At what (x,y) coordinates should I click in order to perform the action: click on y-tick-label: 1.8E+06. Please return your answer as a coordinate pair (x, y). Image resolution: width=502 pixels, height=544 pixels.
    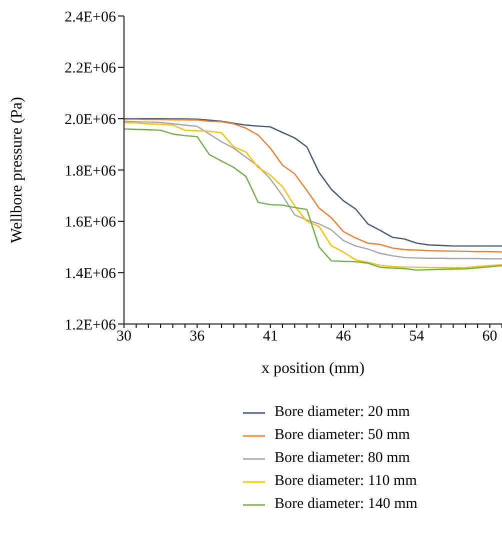
    Looking at the image, I should click on (90, 171).